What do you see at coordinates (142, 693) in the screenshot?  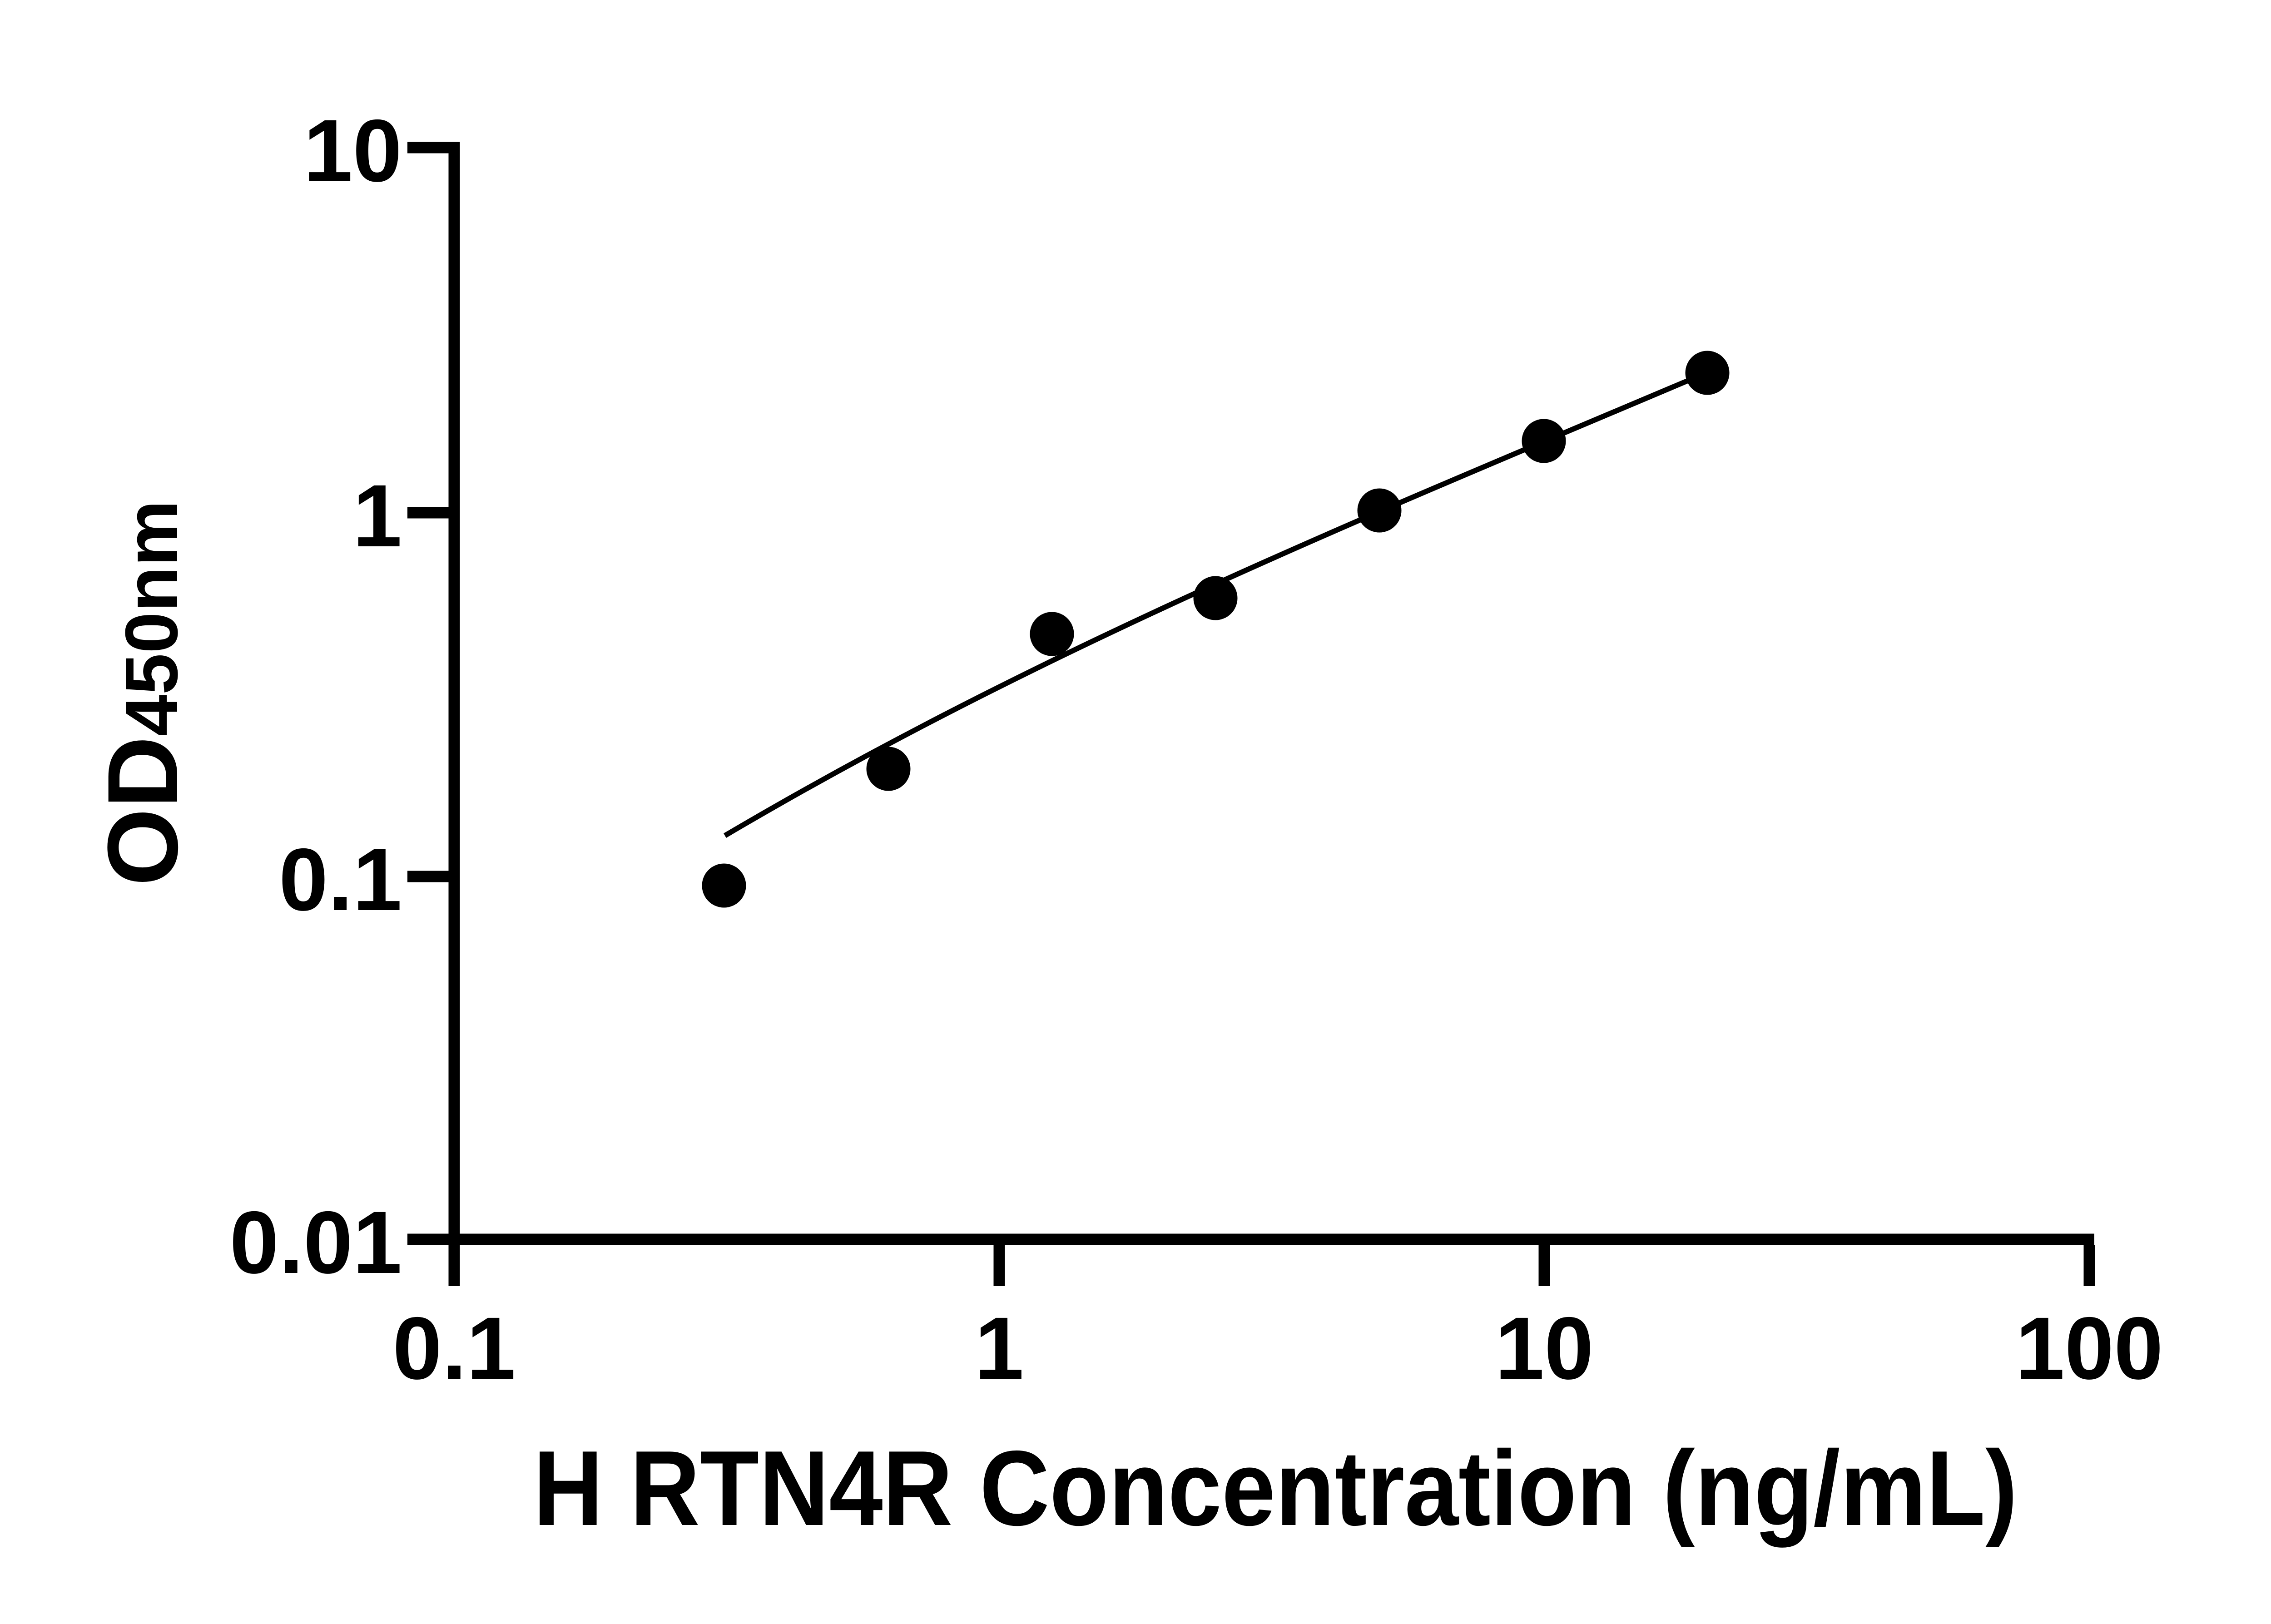 I see `svg-text: OD450nm` at bounding box center [142, 693].